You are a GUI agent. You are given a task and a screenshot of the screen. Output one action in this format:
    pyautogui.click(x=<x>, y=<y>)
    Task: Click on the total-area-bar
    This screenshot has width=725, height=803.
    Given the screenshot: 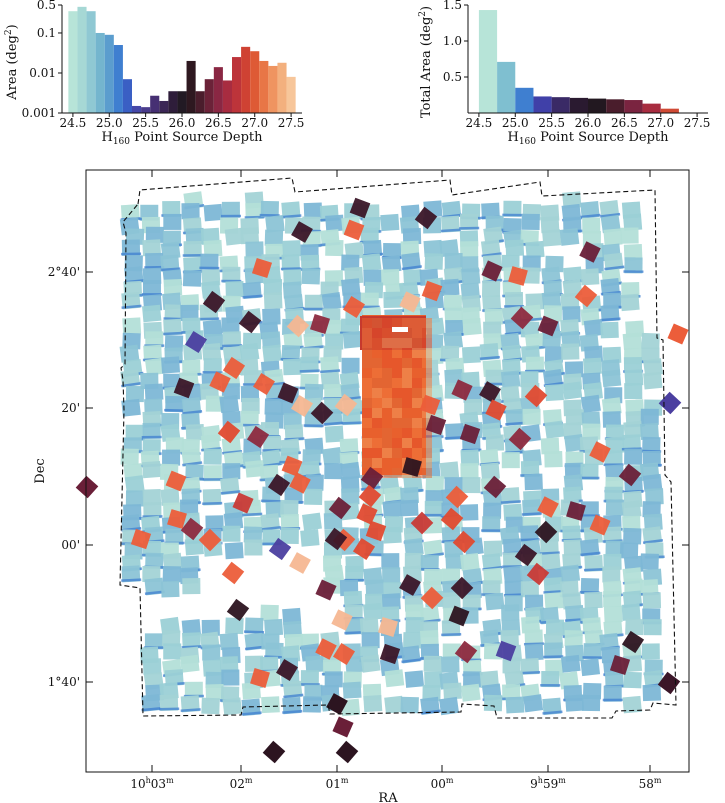 What is the action you would take?
    pyautogui.click(x=651, y=108)
    